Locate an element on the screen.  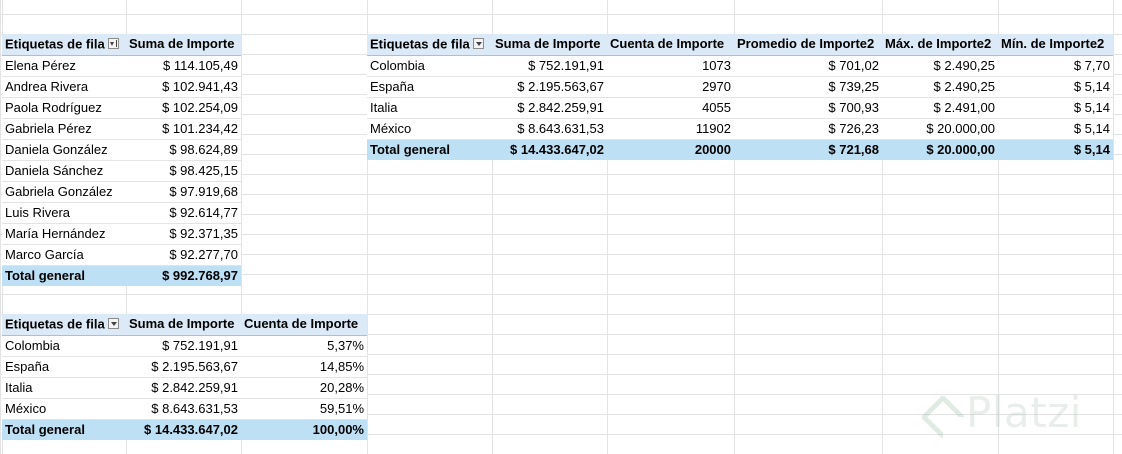
table-row: España $ 2.195.563,67 14,85% is located at coordinates (184, 367).